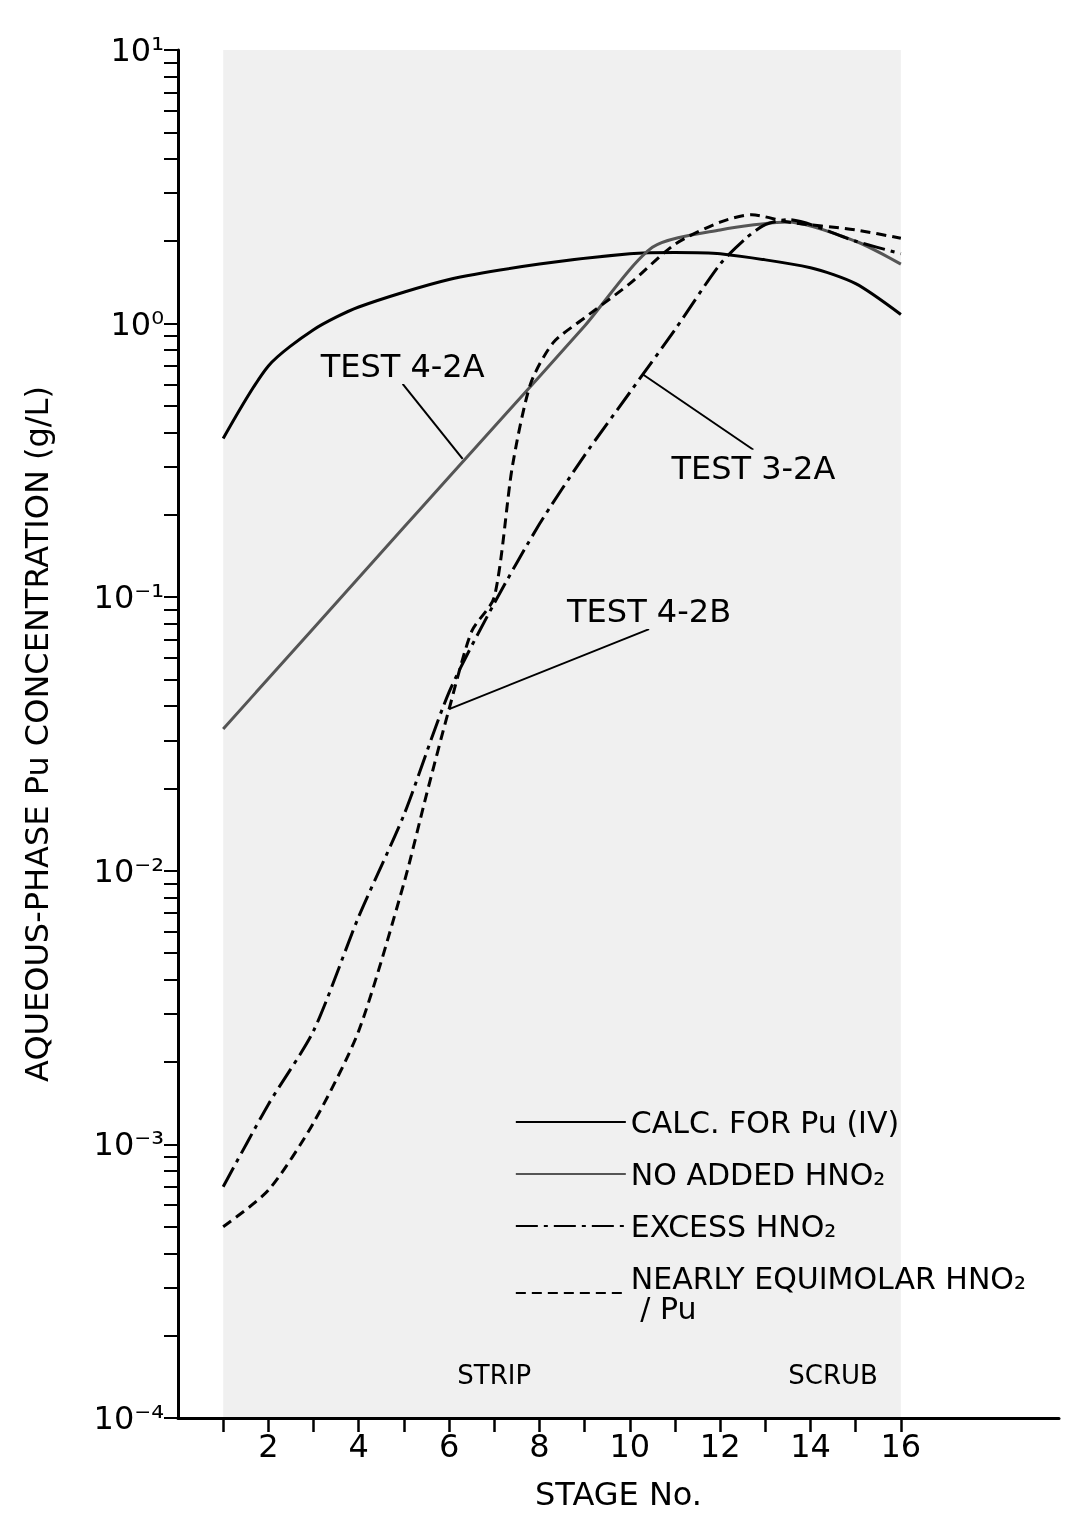 The width and height of the screenshot is (1079, 1536). Describe the element at coordinates (649, 611) in the screenshot. I see `annotation: TEST 4-2B` at that location.